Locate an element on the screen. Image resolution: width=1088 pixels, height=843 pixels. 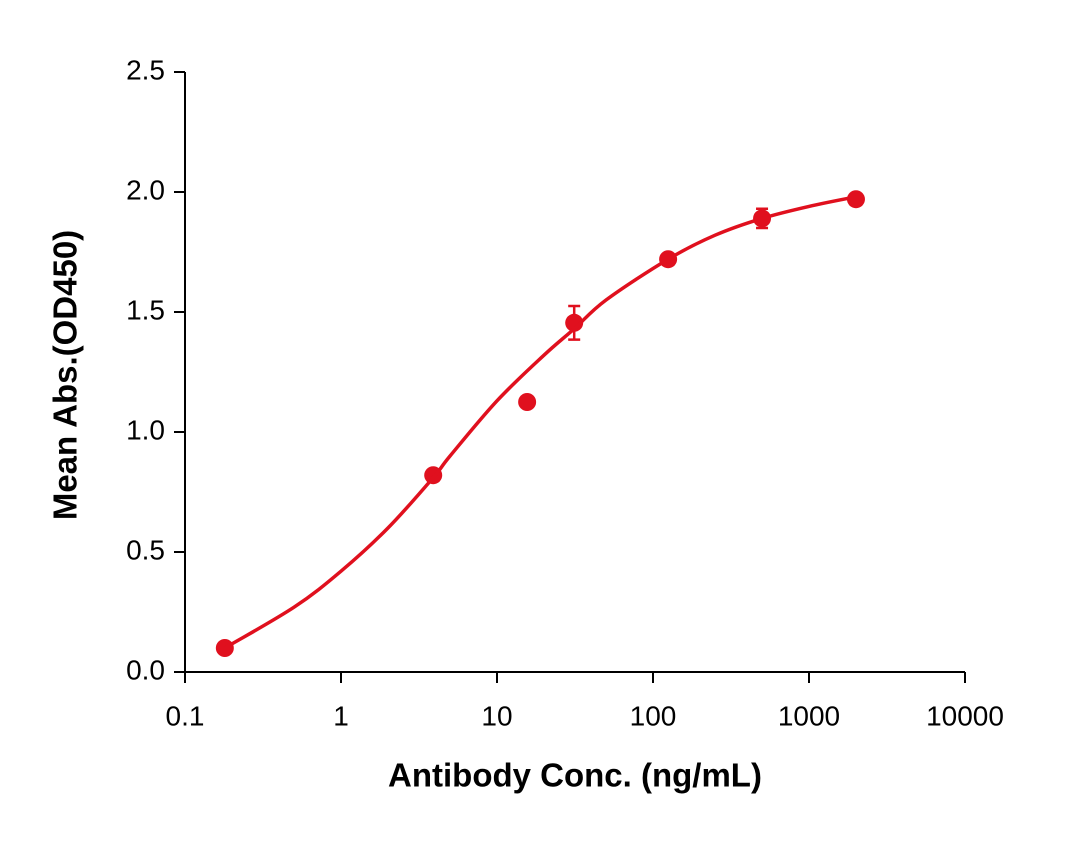
y-tick-label: 2.0 is located at coordinates (145, 189).